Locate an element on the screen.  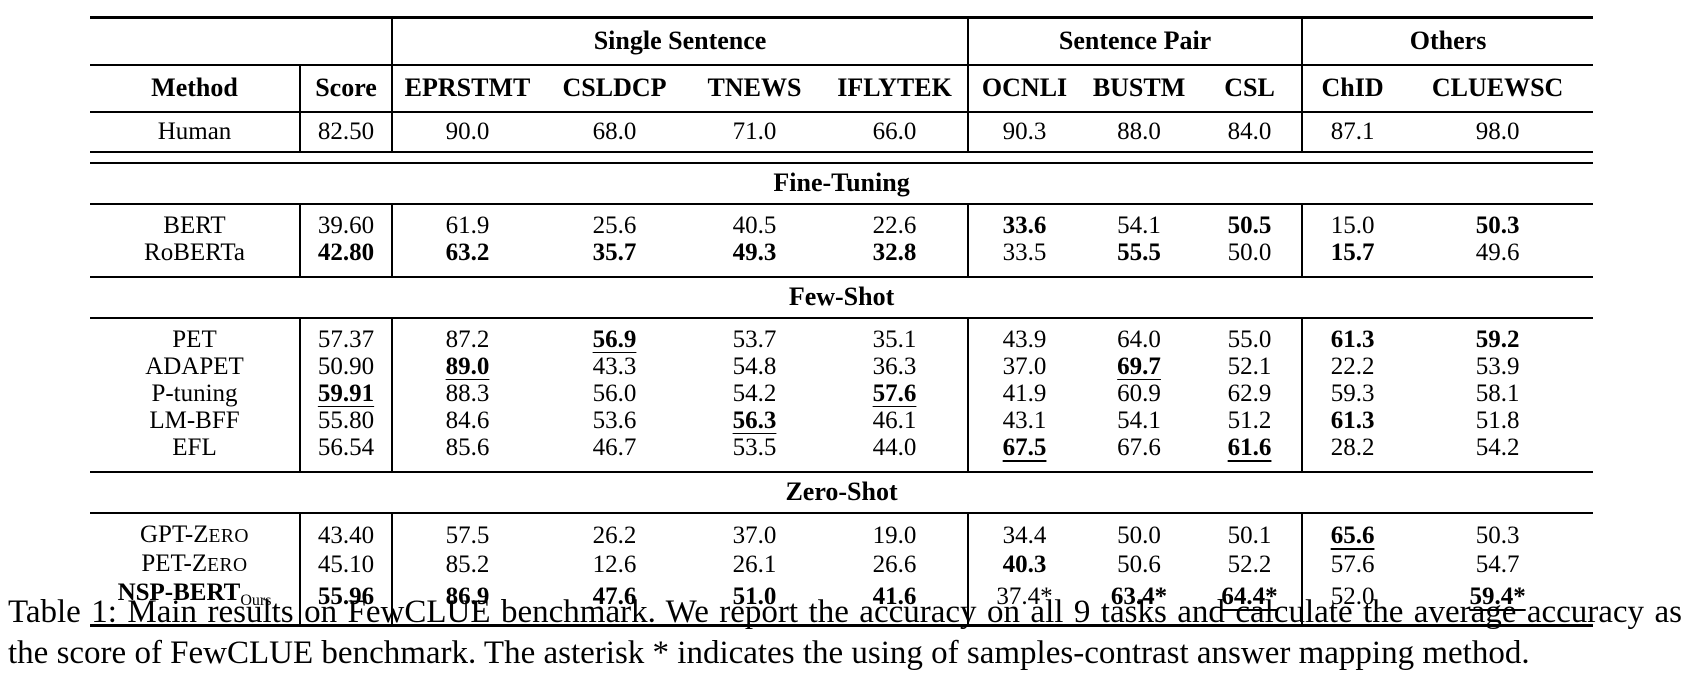
cell-value: 64.0 is located at coordinates (1139, 339).